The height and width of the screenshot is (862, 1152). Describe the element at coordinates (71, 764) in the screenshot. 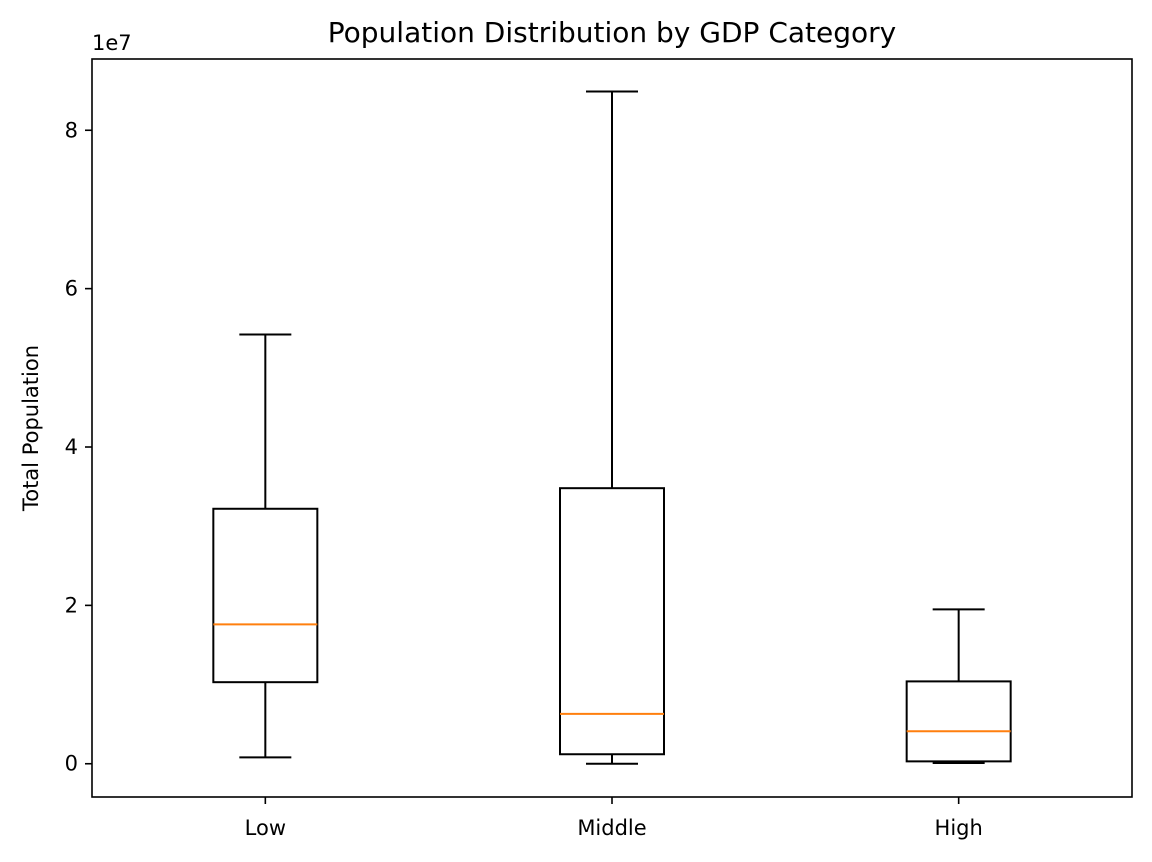

I see `y-tick-label: 0` at that location.